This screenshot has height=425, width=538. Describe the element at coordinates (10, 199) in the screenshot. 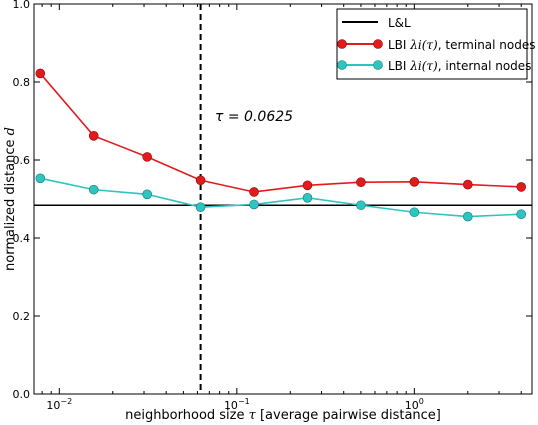

I see `y-axis-title: normalized distance d` at that location.